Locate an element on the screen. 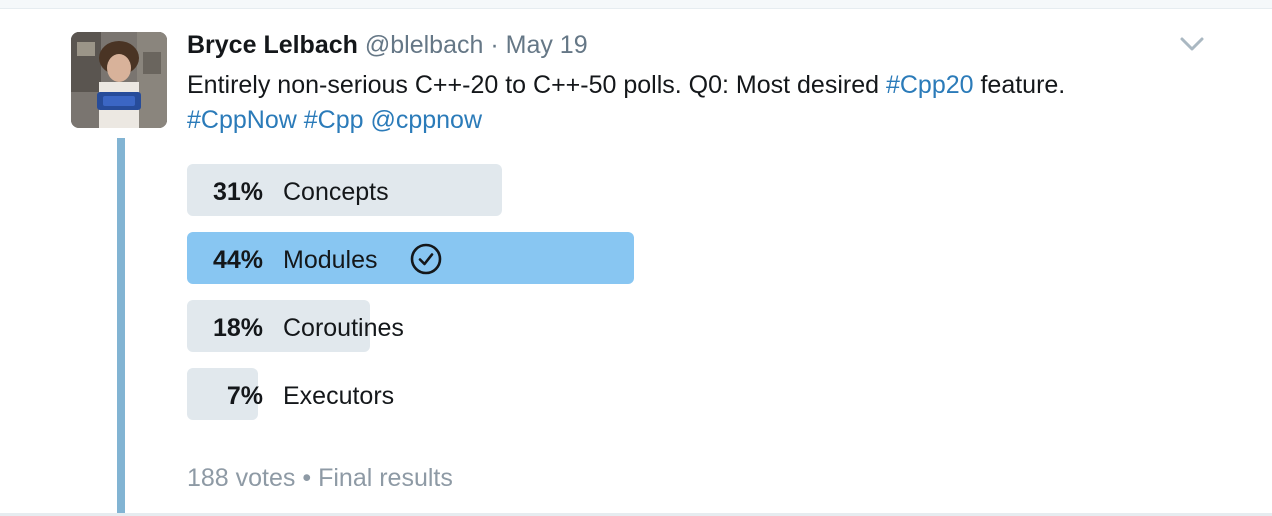 The height and width of the screenshot is (516, 1272). poll-label-concepts: Concepts is located at coordinates (336, 192).